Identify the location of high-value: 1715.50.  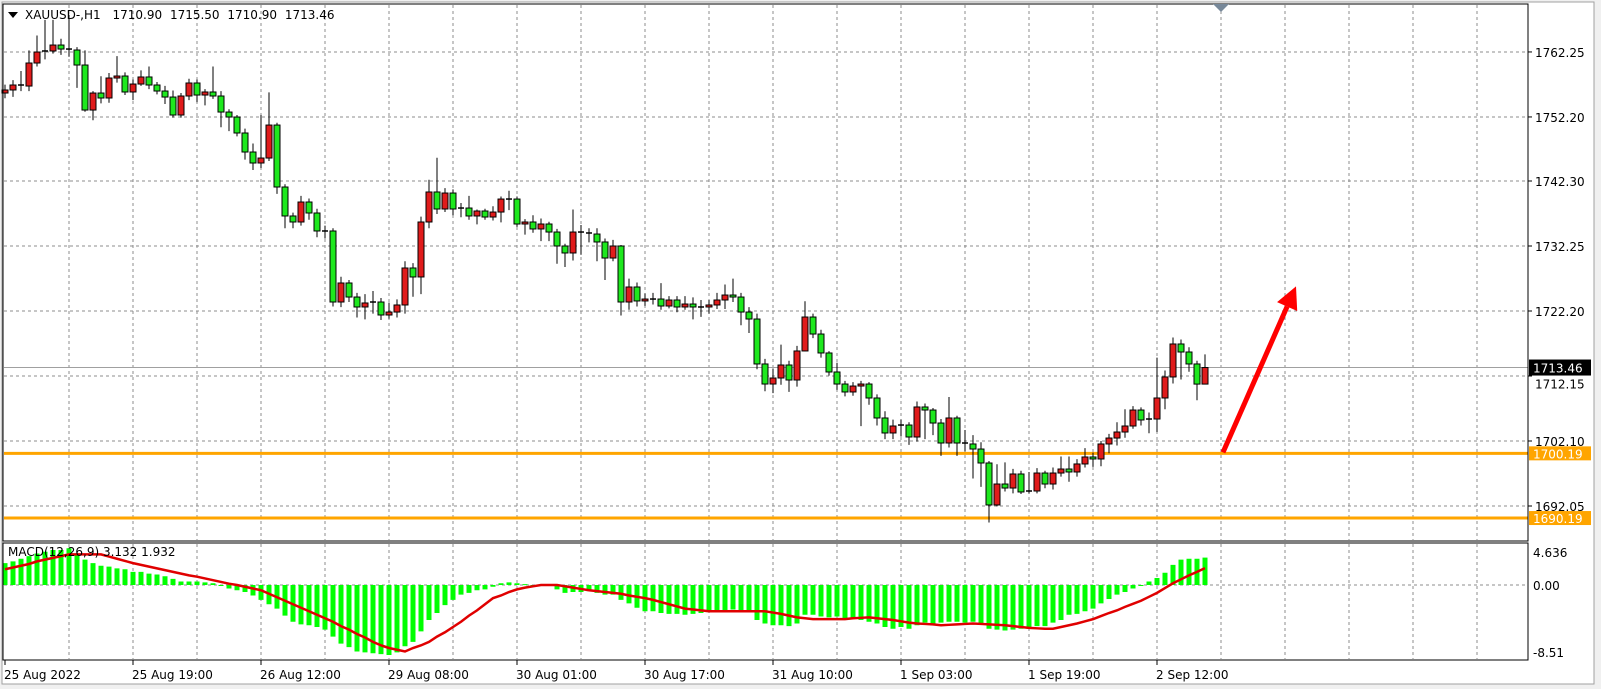
(195, 15).